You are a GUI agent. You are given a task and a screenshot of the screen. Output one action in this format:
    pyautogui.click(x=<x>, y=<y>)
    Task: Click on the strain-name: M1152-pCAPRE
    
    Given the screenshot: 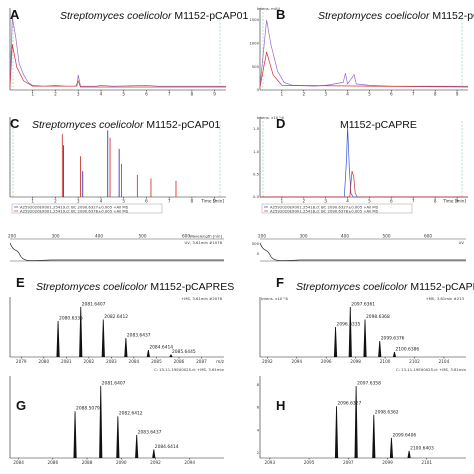 What is the action you would take?
    pyautogui.click(x=378, y=125)
    